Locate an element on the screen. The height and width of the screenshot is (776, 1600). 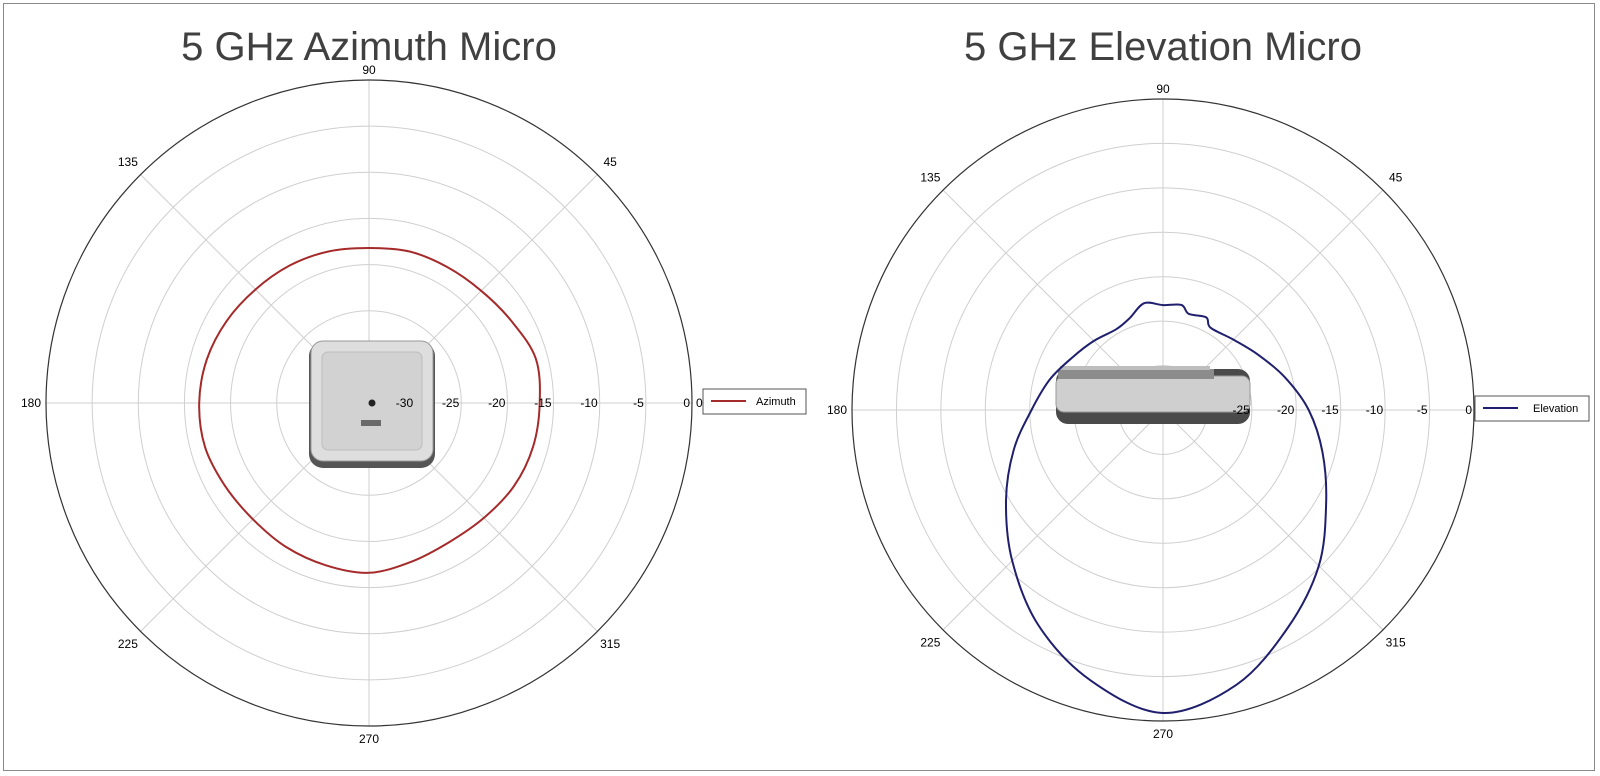
legend-label-elevation: Elevation is located at coordinates (1555, 409).